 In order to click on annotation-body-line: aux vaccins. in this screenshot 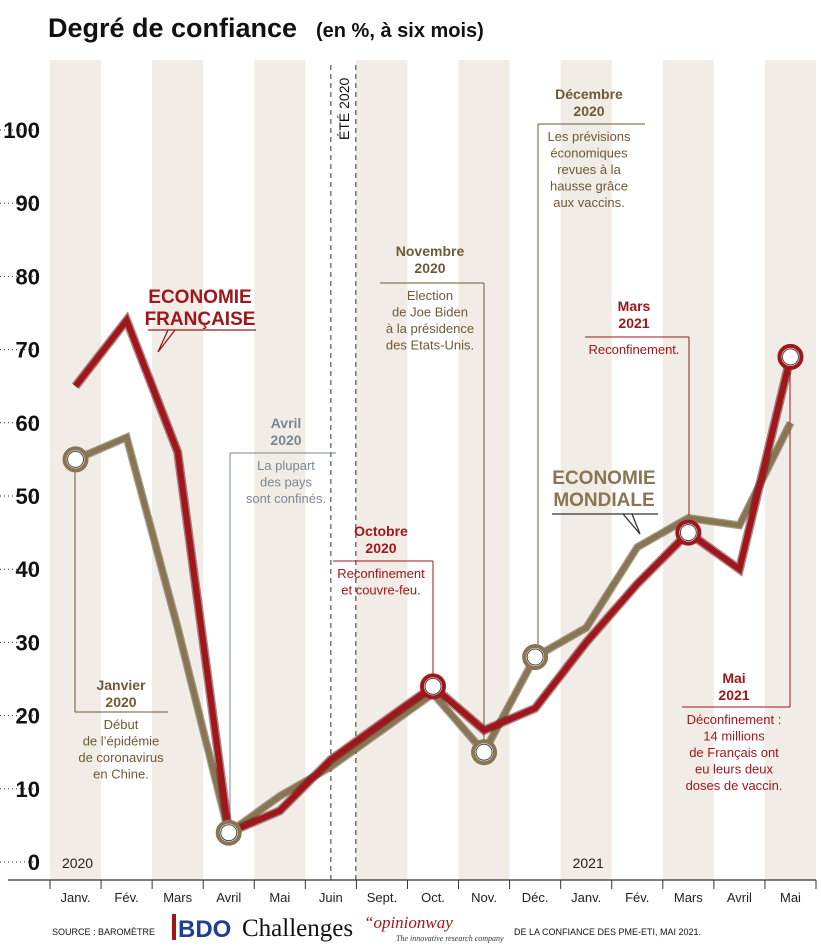, I will do `click(589, 202)`.